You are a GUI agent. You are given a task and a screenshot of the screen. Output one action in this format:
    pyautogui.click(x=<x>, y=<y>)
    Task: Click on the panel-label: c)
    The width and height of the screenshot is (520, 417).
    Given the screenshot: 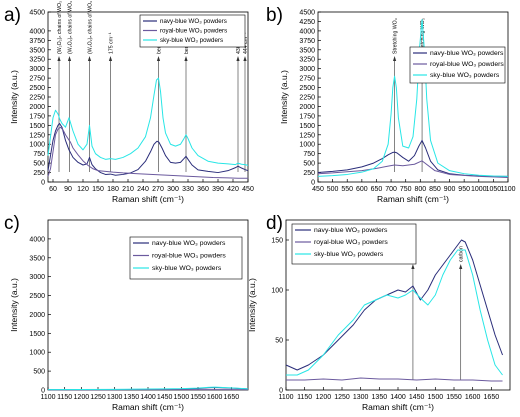 What is the action you would take?
    pyautogui.click(x=12, y=223)
    